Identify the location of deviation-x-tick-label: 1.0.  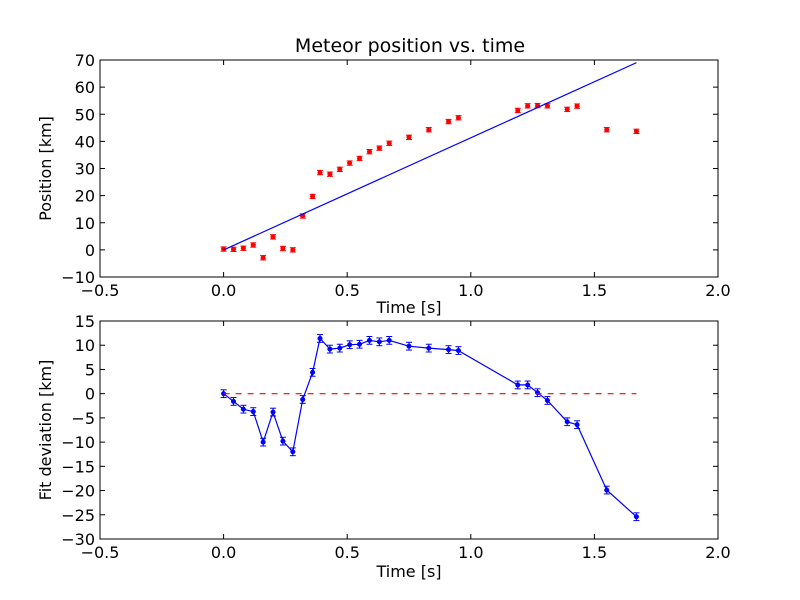
(470, 552).